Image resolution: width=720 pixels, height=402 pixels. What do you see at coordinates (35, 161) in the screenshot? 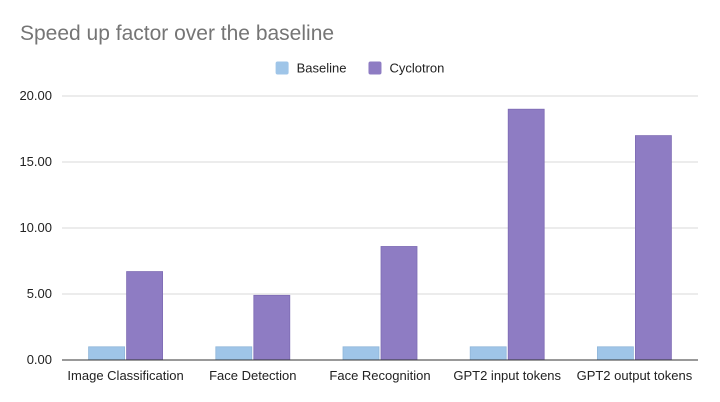
I see `y-tick-label: 15.00` at bounding box center [35, 161].